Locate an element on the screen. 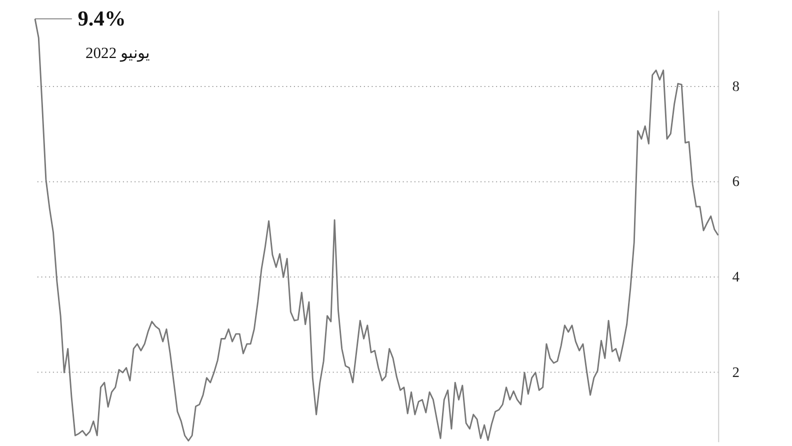 The image size is (792, 446). annotation: 9.4% is located at coordinates (102, 18).